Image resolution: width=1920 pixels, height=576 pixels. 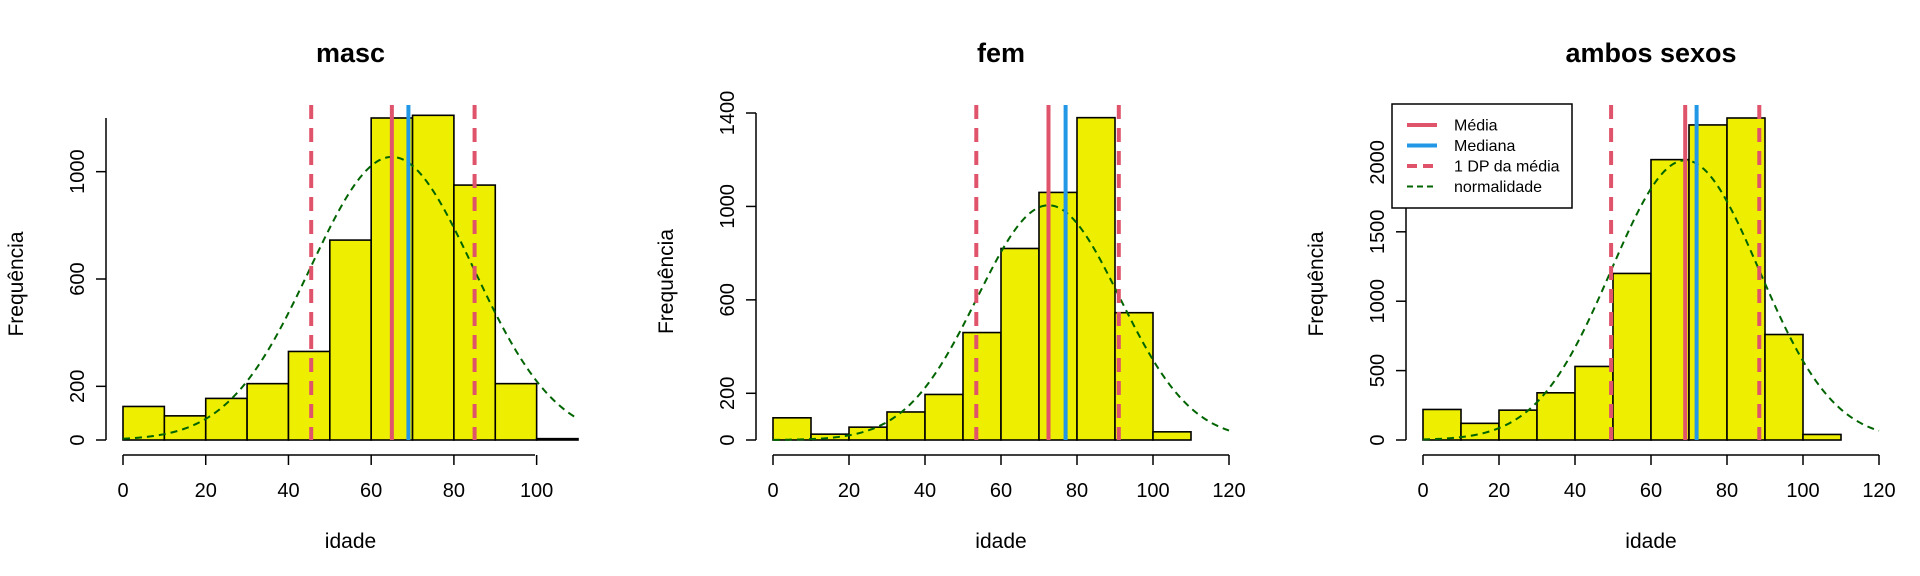 What do you see at coordinates (1650, 53) in the screenshot?
I see `panel-title: ambos sexos` at bounding box center [1650, 53].